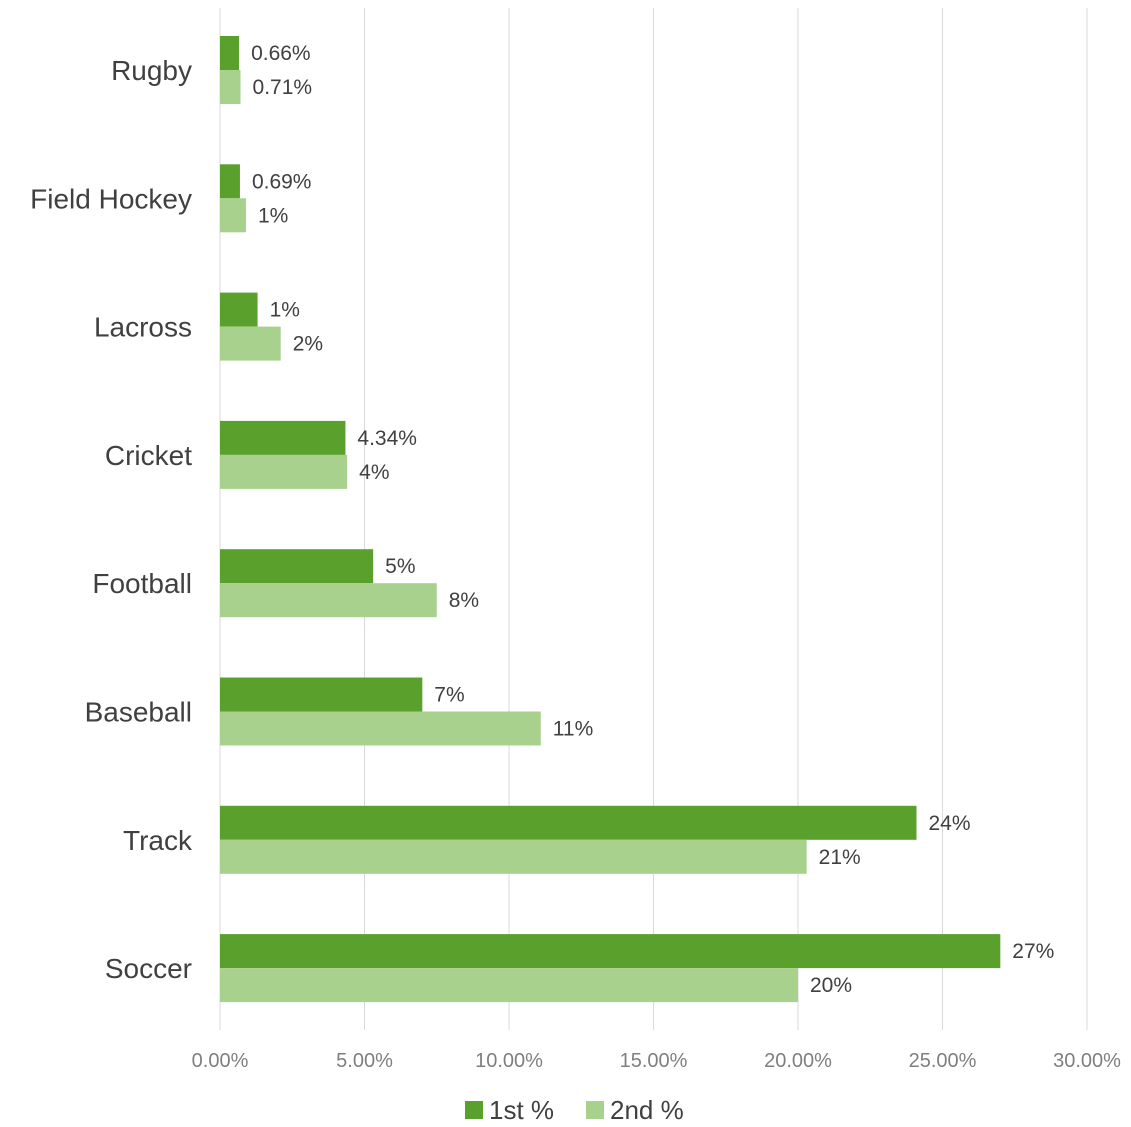  Describe the element at coordinates (282, 181) in the screenshot. I see `data-label: 0.69%` at that location.